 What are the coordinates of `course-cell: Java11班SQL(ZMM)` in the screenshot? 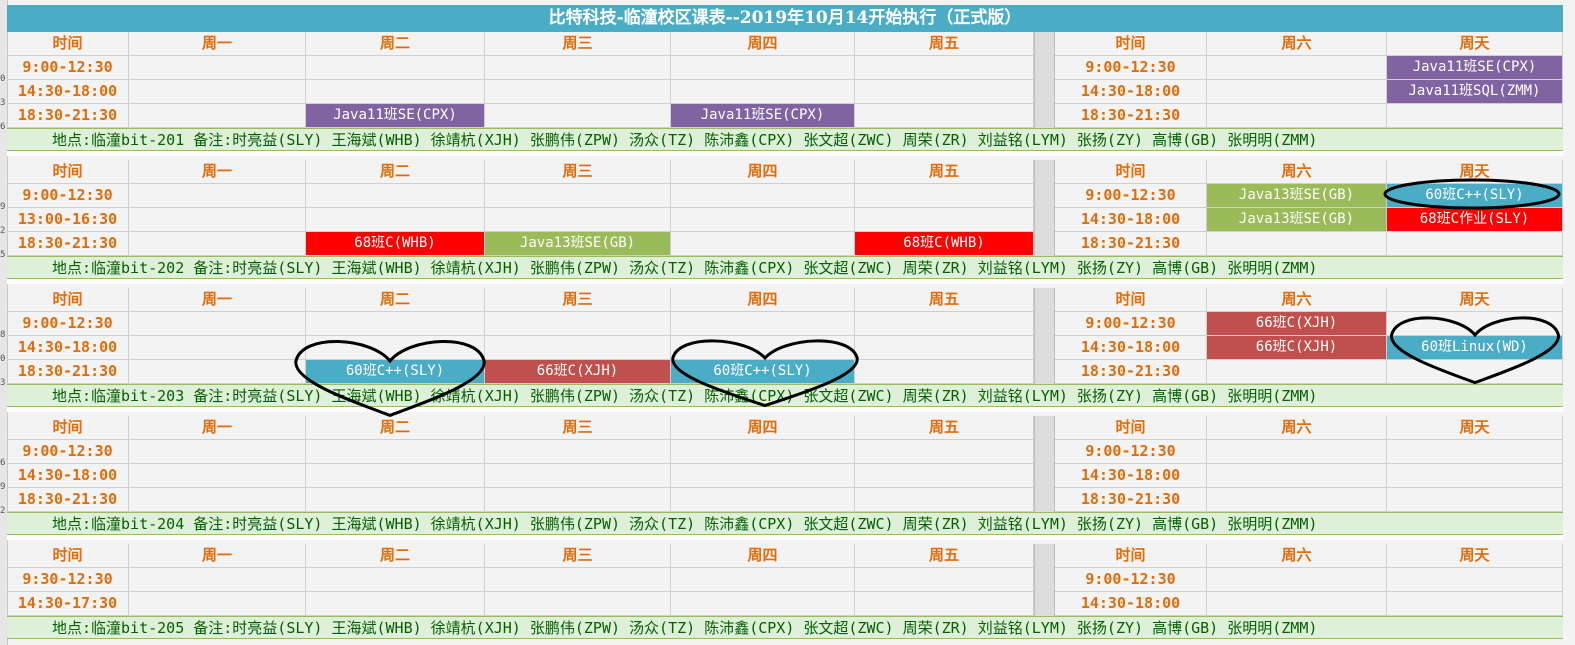 It's located at (1475, 92).